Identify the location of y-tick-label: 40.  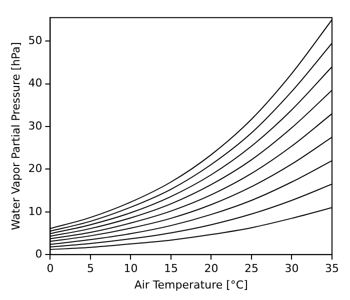
(35, 83).